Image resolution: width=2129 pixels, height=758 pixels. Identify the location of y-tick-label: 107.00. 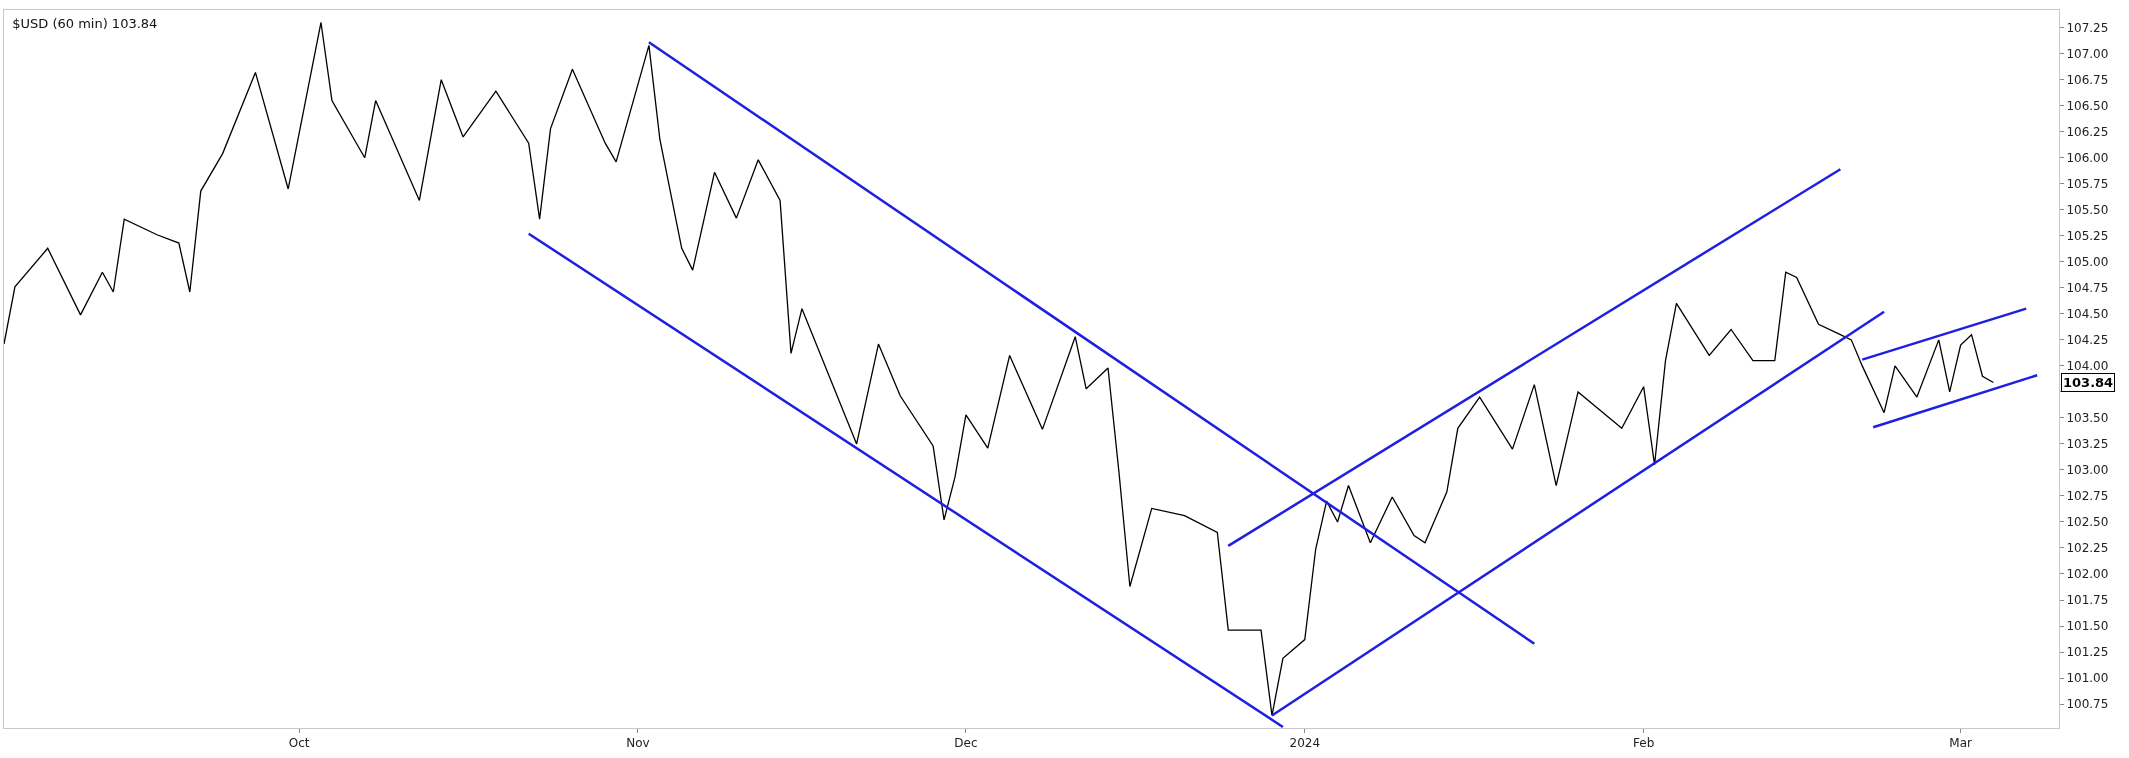
(2087, 53).